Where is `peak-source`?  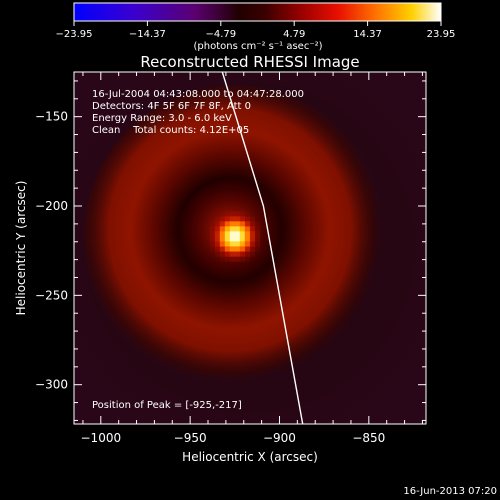
peak-source is located at coordinates (235, 236).